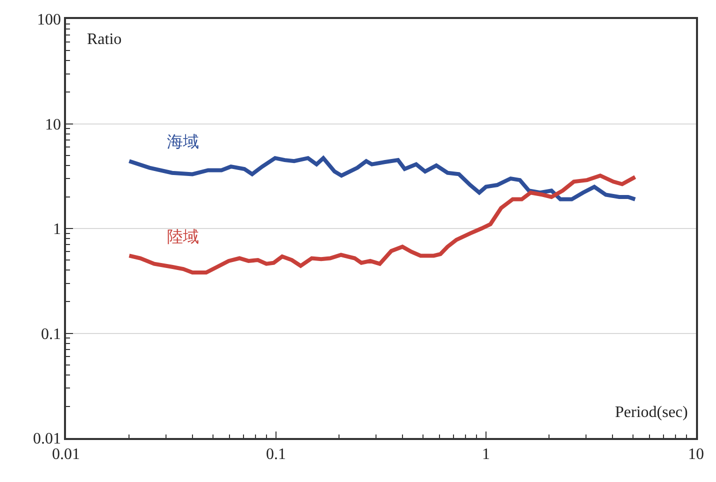  What do you see at coordinates (486, 454) in the screenshot?
I see `x-tick-label: 1` at bounding box center [486, 454].